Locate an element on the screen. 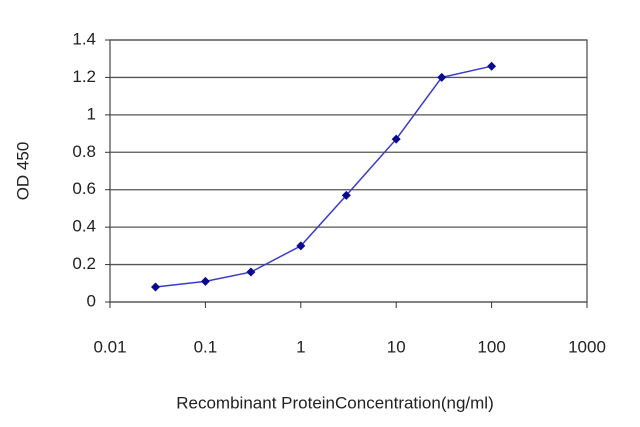 Image resolution: width=640 pixels, height=427 pixels. x-tick-label: 1 is located at coordinates (300, 346).